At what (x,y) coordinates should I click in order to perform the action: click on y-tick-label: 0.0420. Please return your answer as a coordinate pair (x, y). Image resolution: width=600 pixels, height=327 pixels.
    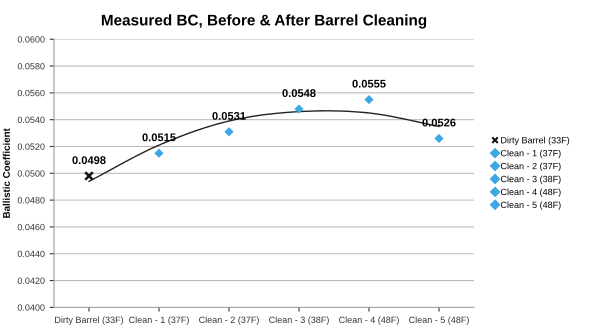
    Looking at the image, I should click on (31, 281).